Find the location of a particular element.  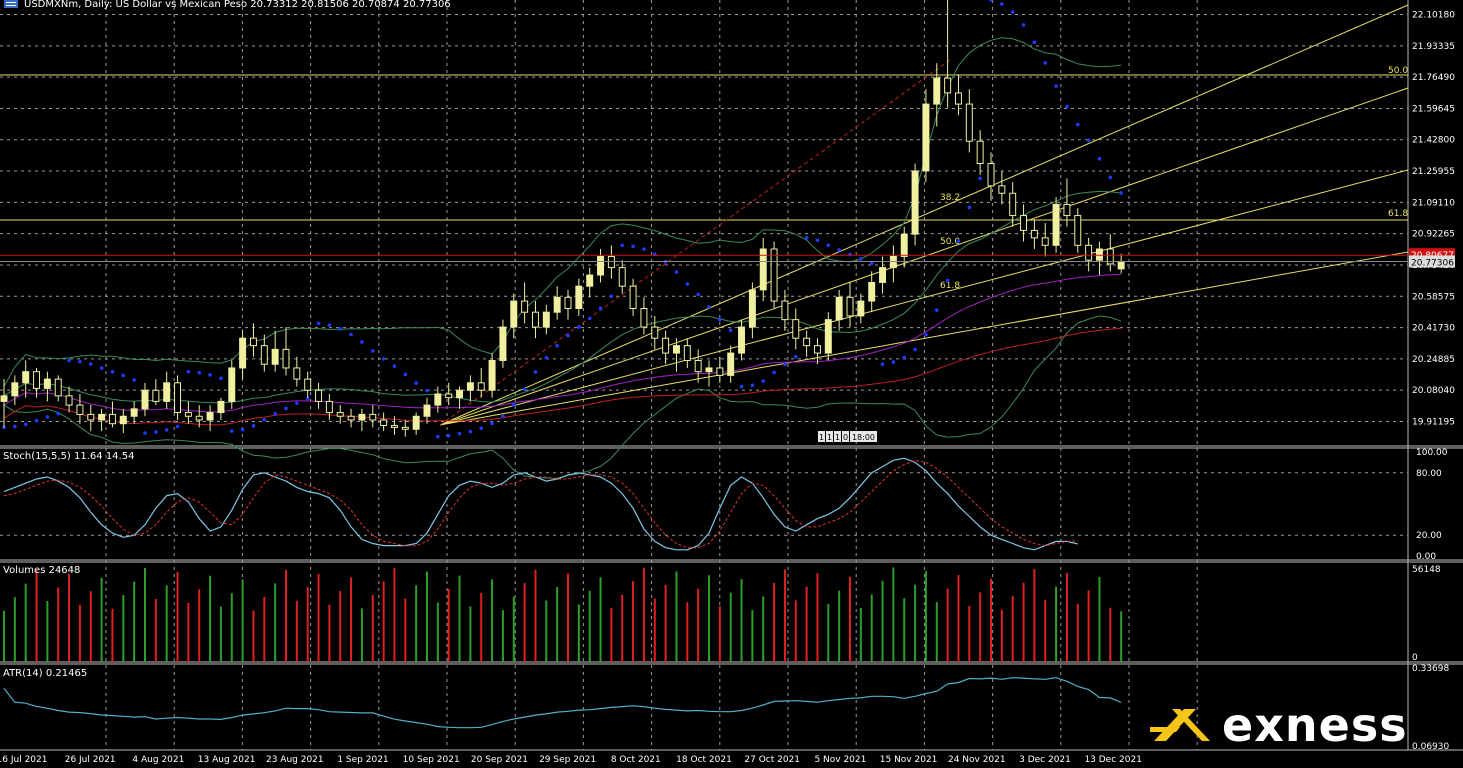

time-marker-label: 1 is located at coordinates (837, 437).